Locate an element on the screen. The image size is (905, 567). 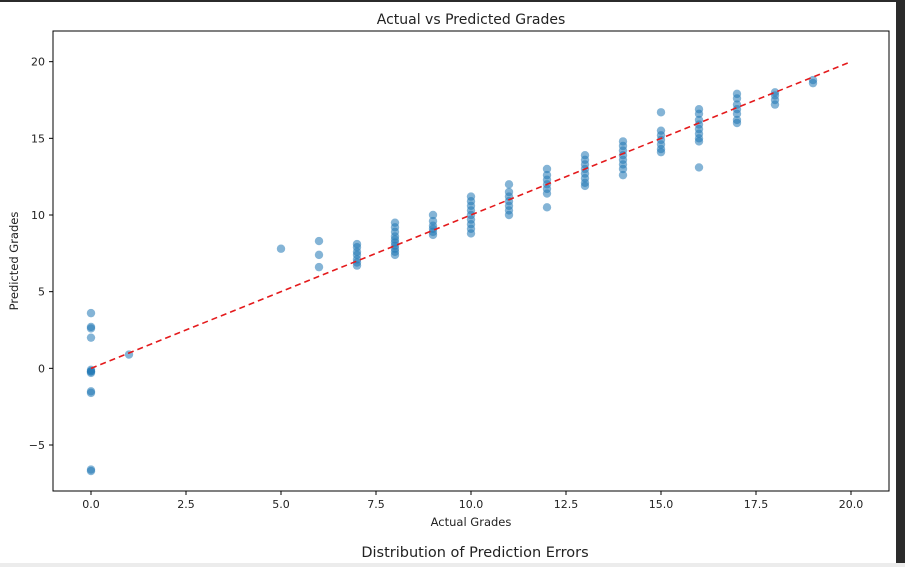
x-tick-label: 10.0 is located at coordinates (471, 504).